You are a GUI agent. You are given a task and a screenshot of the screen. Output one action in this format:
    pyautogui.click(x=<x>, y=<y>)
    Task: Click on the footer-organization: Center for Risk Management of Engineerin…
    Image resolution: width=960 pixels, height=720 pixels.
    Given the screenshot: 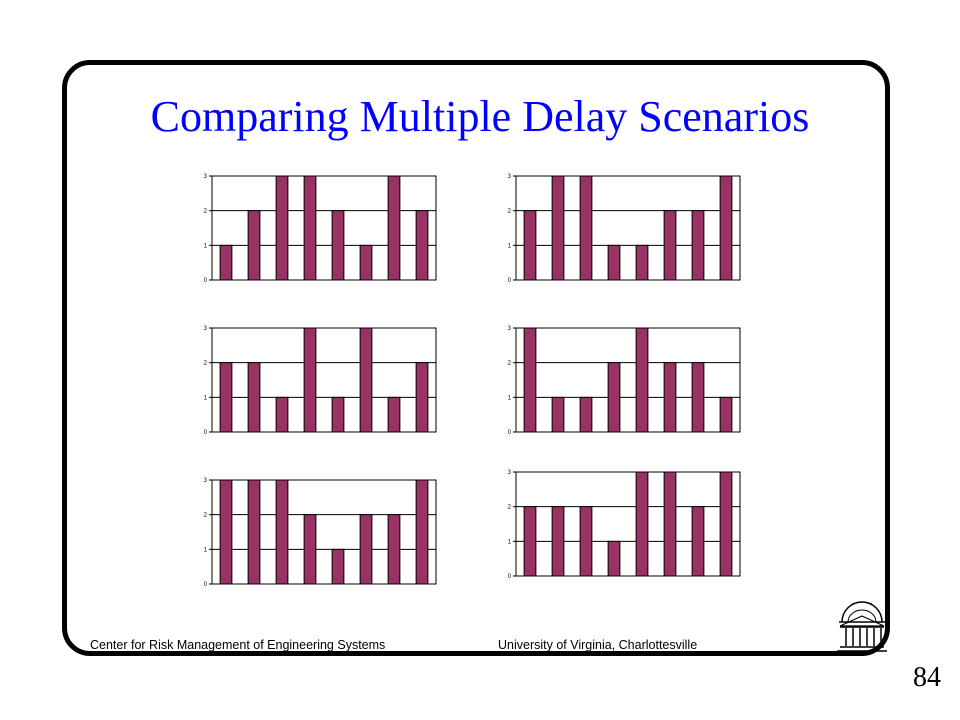 What is the action you would take?
    pyautogui.click(x=238, y=645)
    